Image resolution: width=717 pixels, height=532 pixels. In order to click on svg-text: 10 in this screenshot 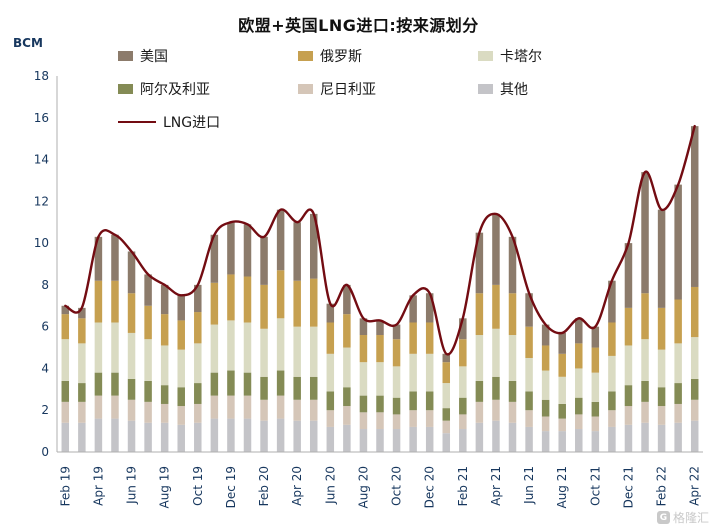, I will do `click(41, 243)`.